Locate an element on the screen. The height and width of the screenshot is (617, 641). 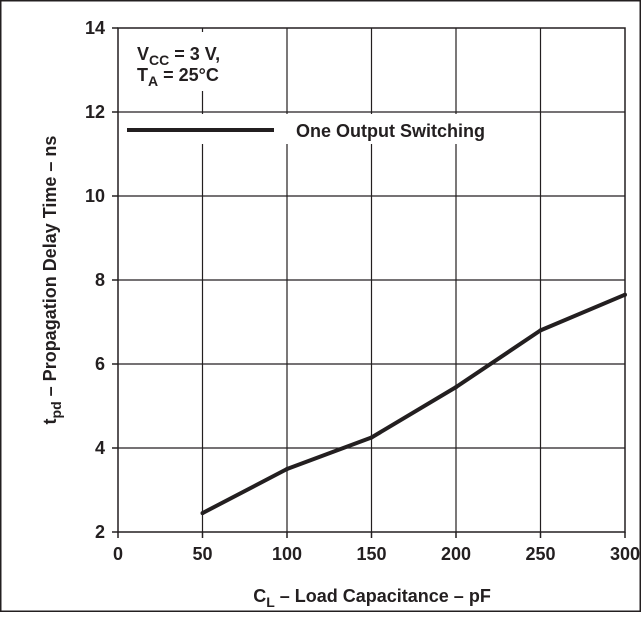
x-tick-labels: 0 50 100 150 200 250 300 is located at coordinates (376, 554).